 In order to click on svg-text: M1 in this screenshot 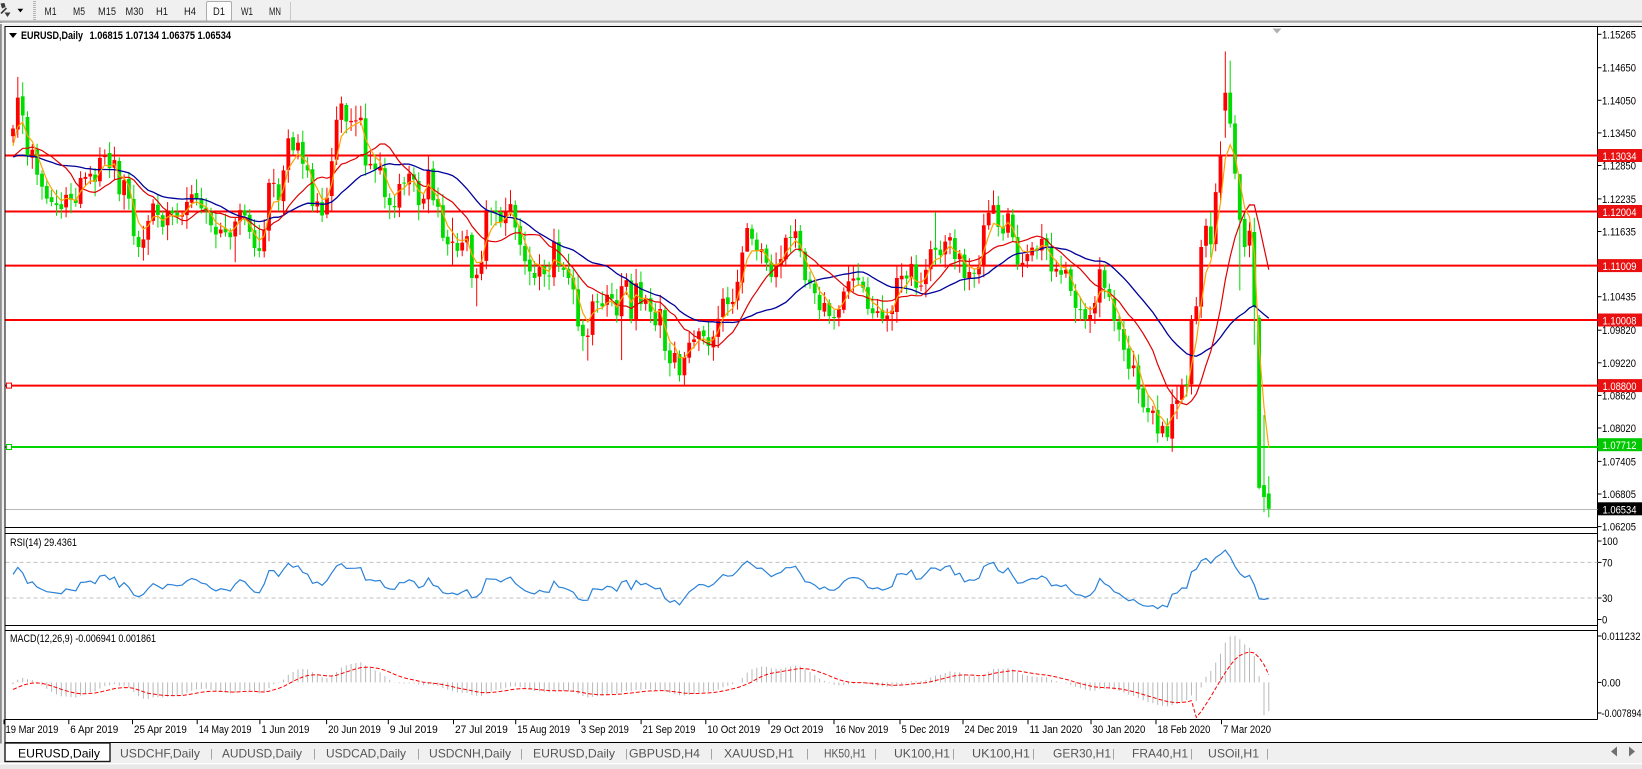, I will do `click(51, 12)`.